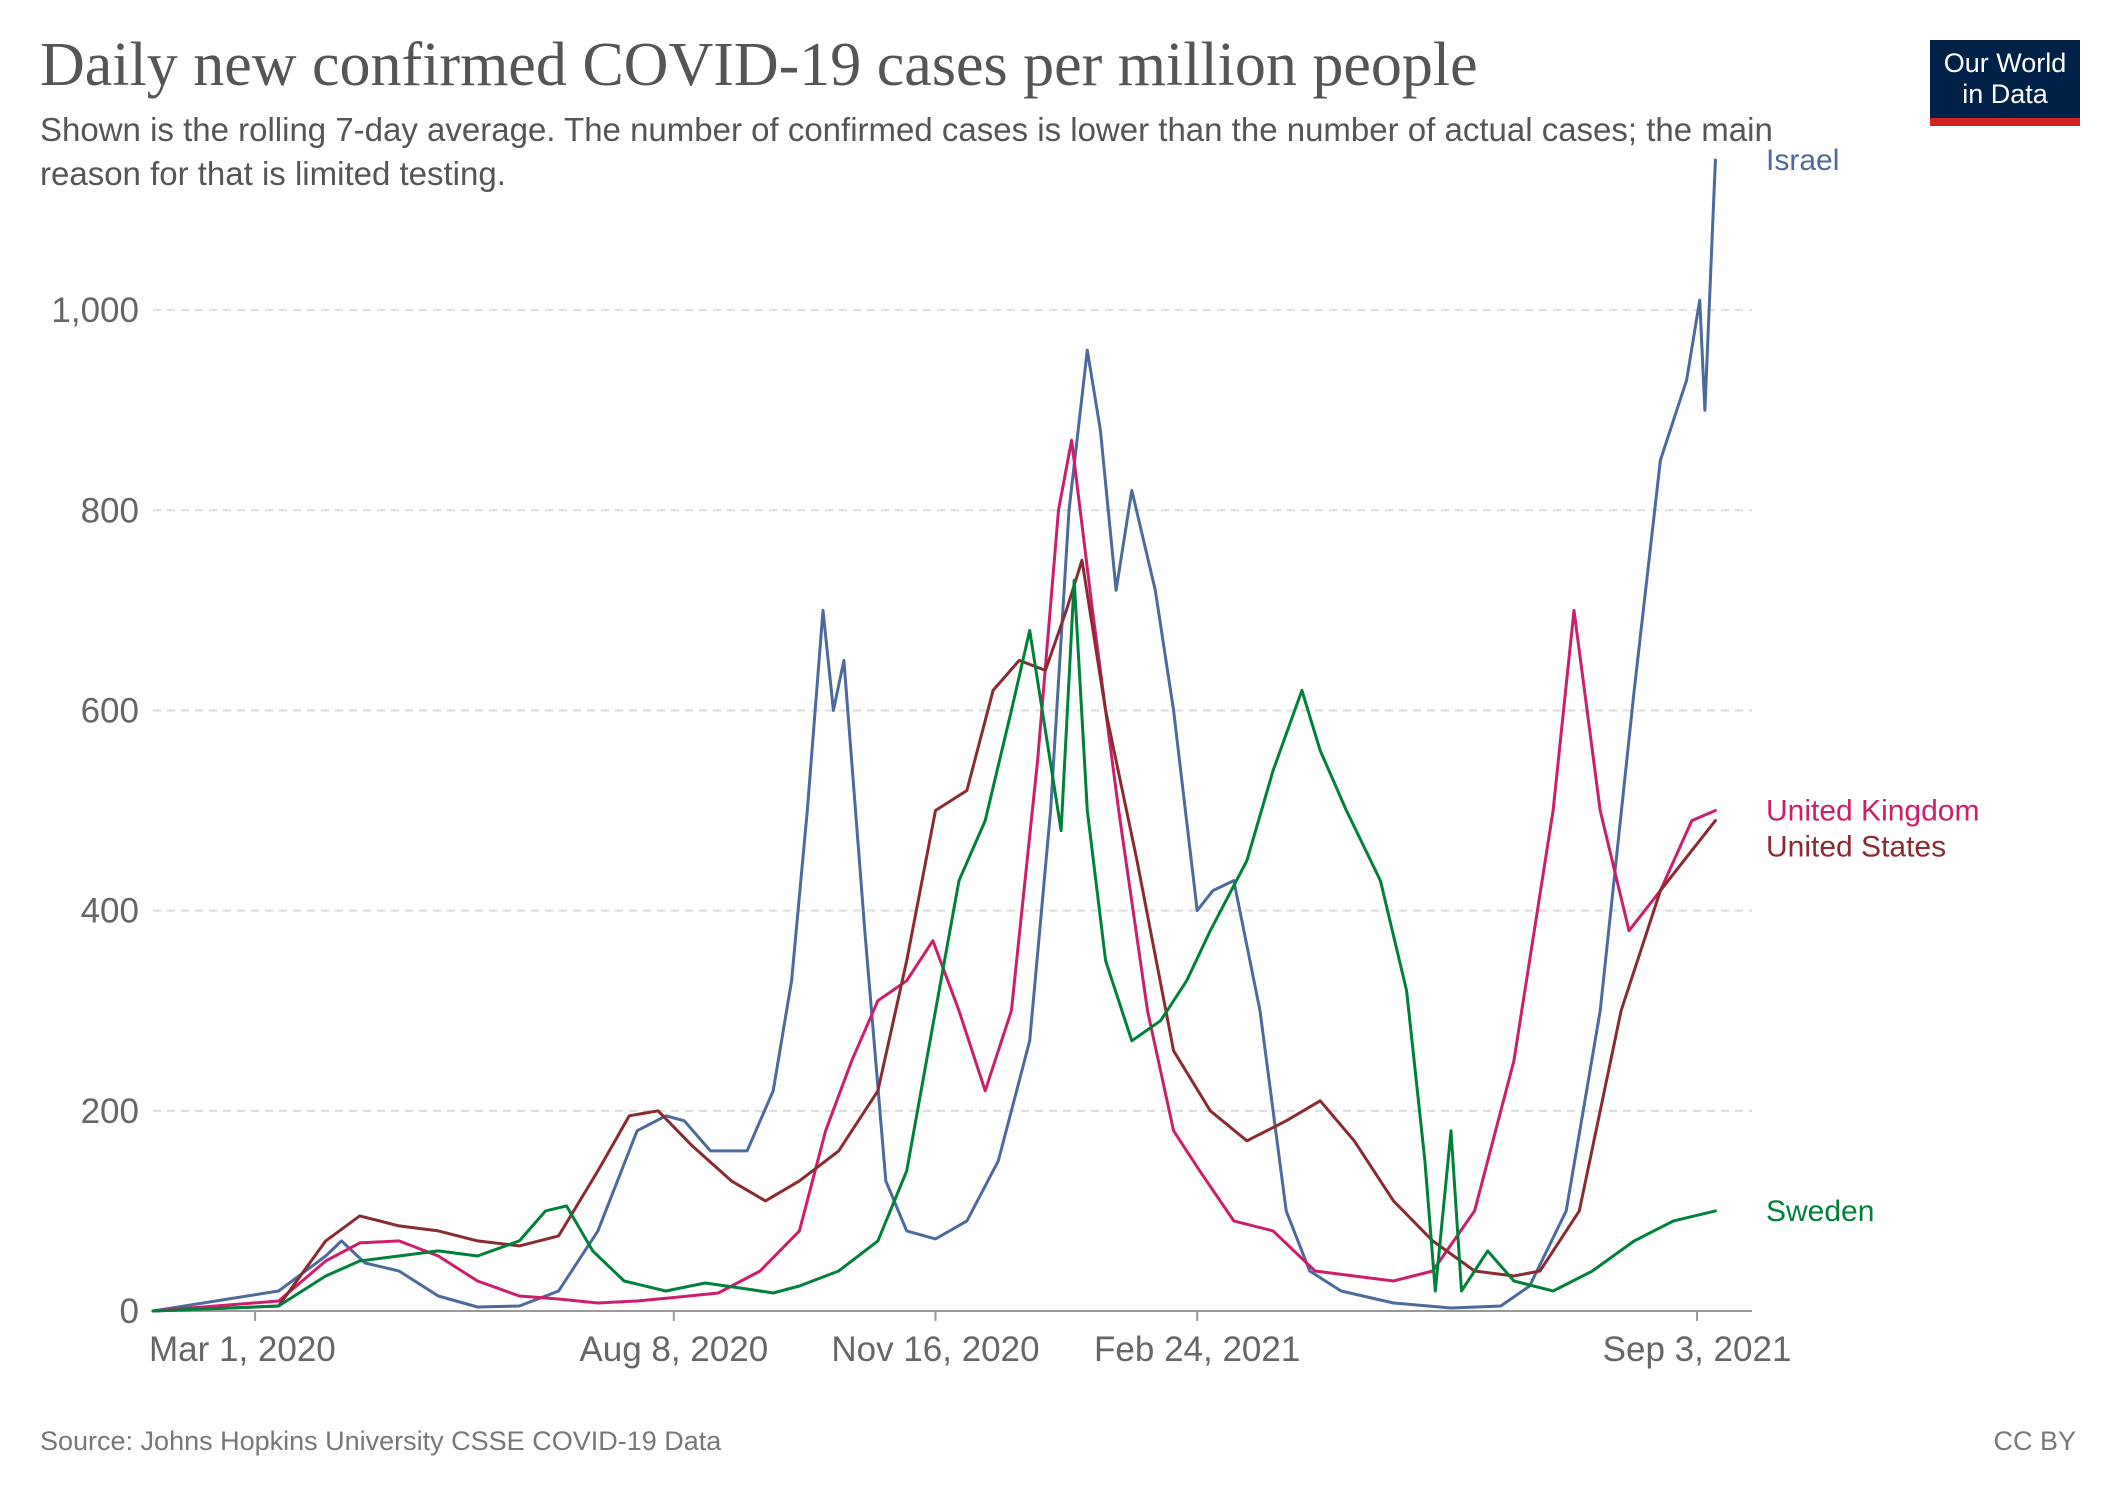 The height and width of the screenshot is (1491, 2112). I want to click on series-label-united-kingdom: United Kingdom, so click(1872, 811).